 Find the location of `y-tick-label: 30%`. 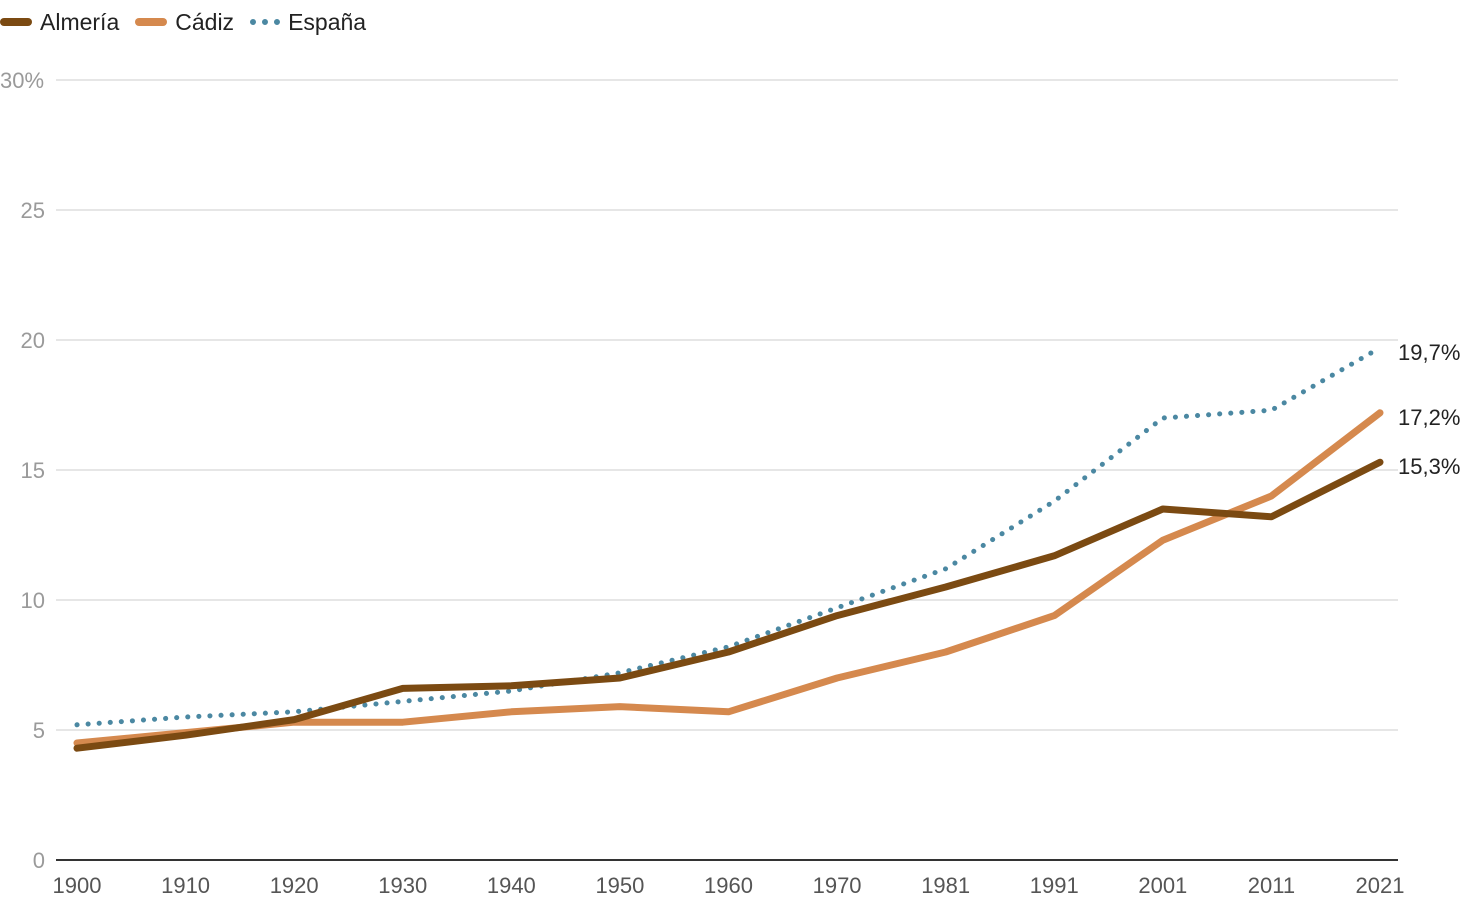

y-tick-label: 30% is located at coordinates (22, 80).